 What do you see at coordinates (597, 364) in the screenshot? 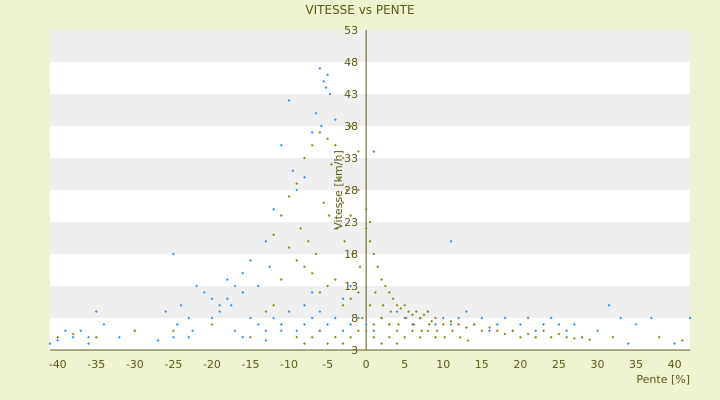
I see `x-tick-label: 30` at bounding box center [597, 364].